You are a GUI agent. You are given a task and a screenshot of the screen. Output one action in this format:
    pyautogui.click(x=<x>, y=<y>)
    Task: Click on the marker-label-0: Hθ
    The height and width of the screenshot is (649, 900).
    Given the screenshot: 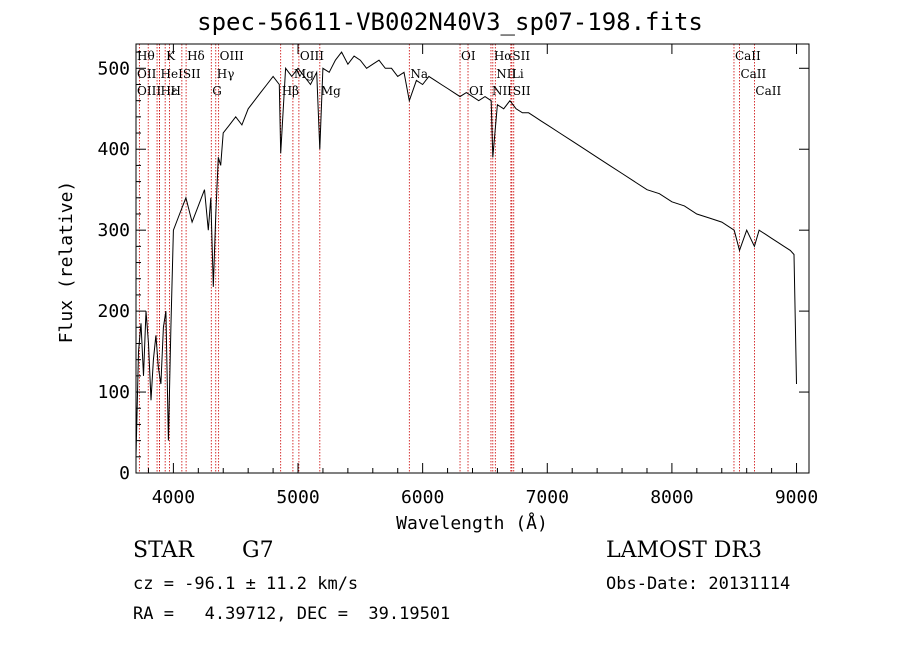 What is the action you would take?
    pyautogui.click(x=146, y=56)
    